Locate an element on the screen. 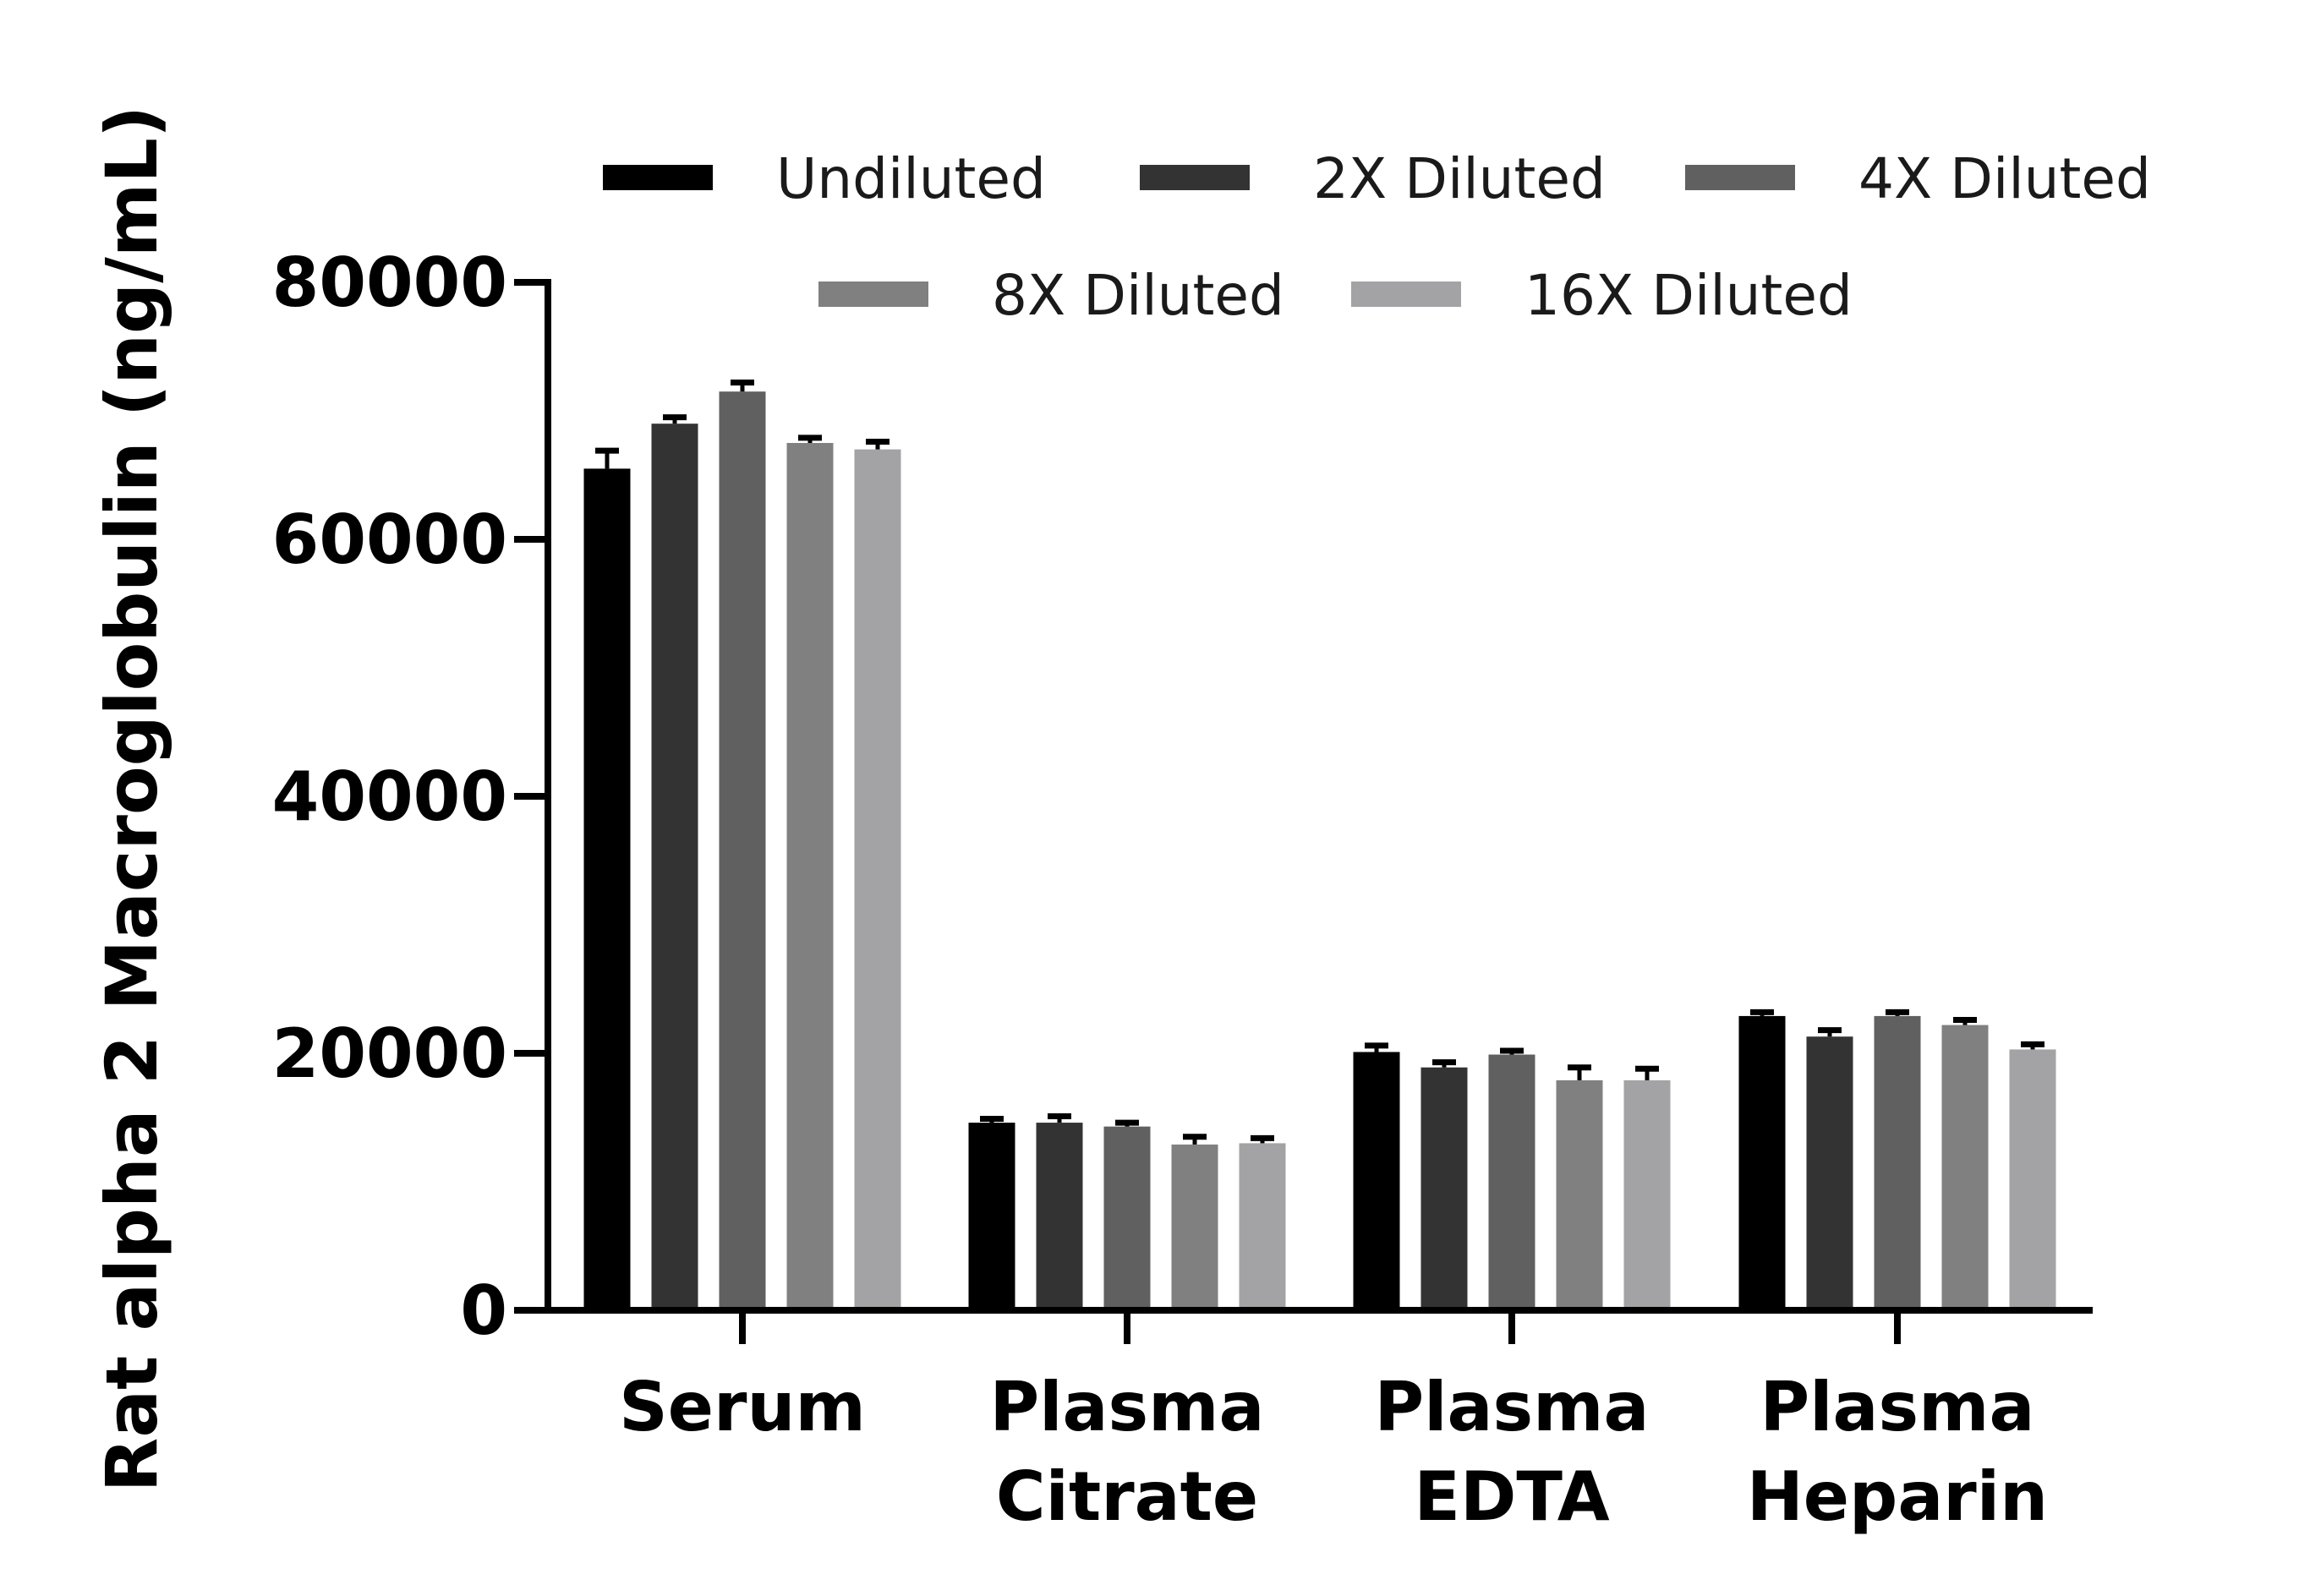 This screenshot has height=1596, width=2299. legend-label: 8X Diluted is located at coordinates (1138, 295).